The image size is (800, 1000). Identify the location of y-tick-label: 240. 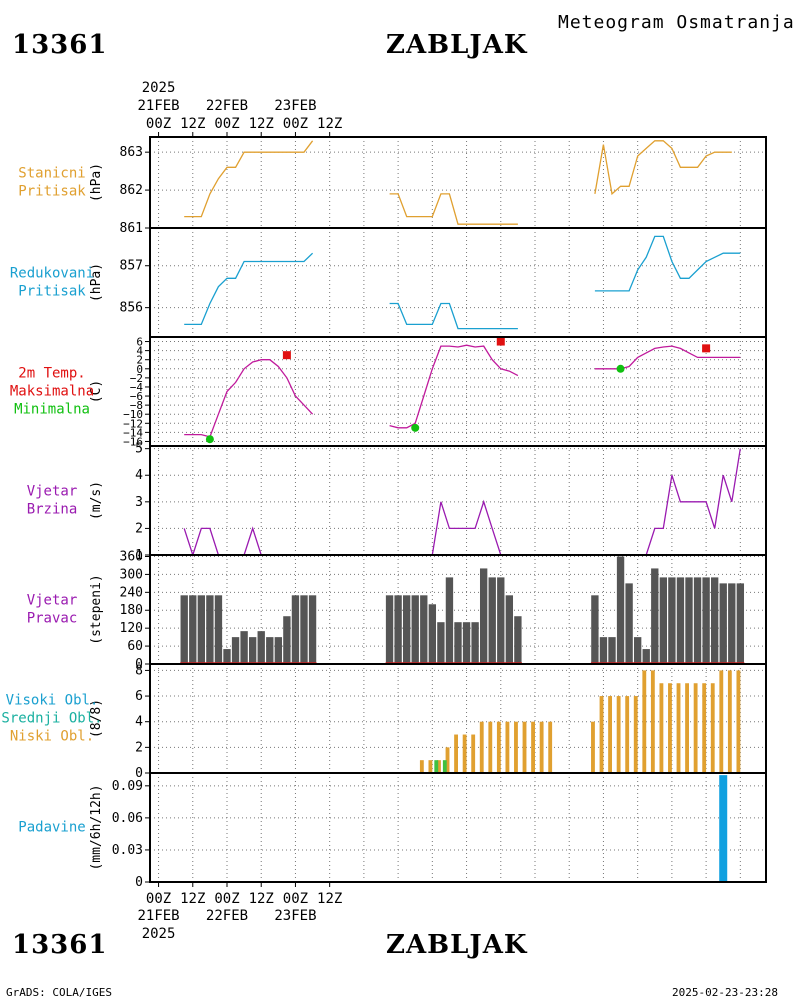
(131, 592).